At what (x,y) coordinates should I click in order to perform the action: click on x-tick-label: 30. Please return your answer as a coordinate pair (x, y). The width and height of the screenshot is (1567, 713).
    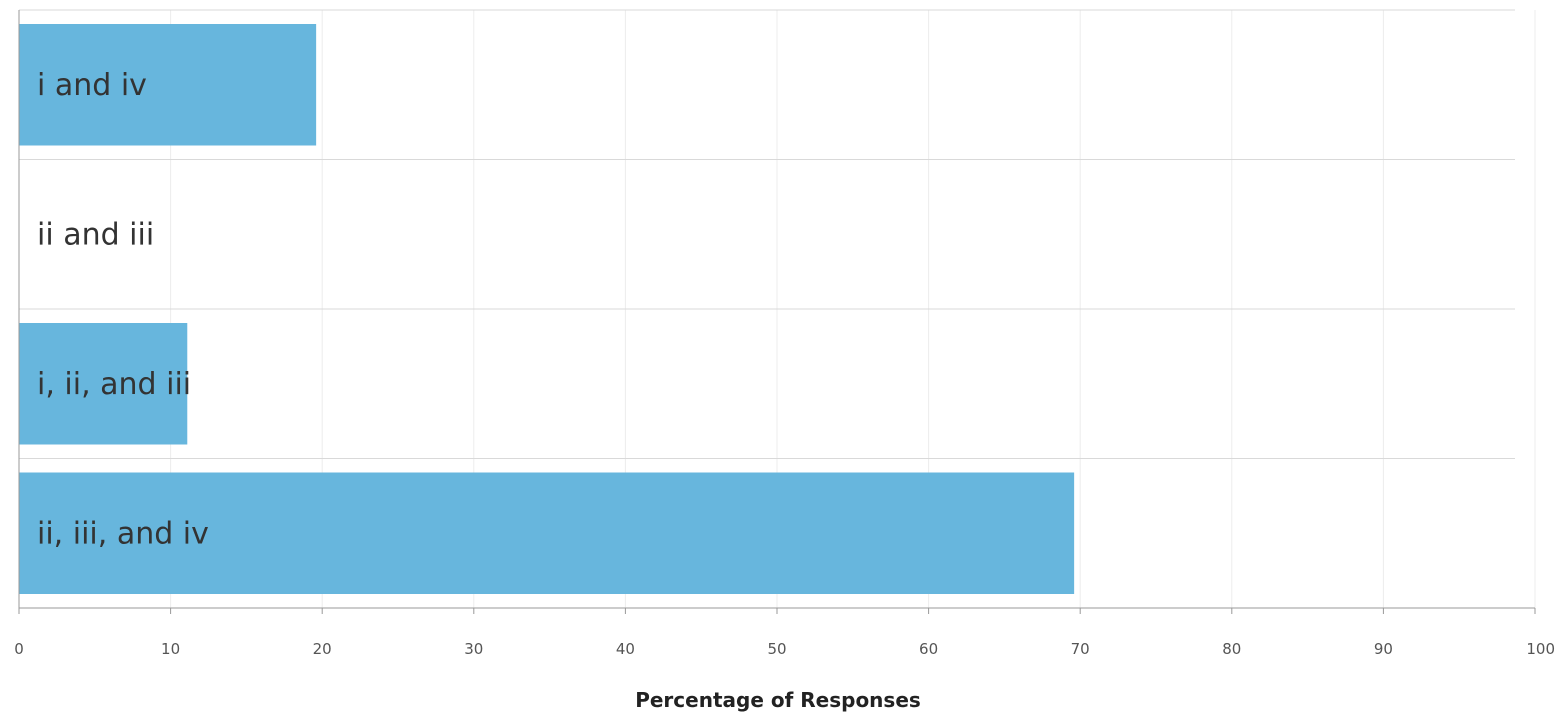
    Looking at the image, I should click on (473, 649).